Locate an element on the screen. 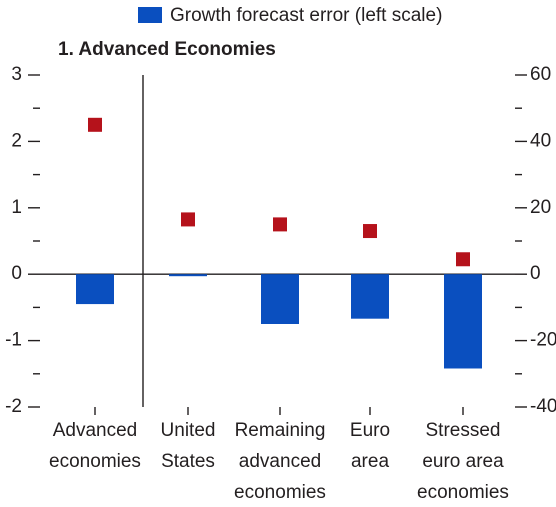 The height and width of the screenshot is (507, 556). y-tick-label: -2 is located at coordinates (13, 406).